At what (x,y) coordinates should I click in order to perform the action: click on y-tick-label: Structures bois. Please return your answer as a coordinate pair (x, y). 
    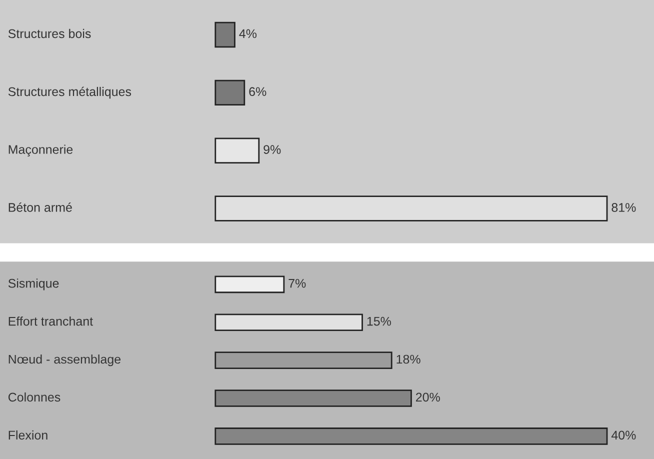
    Looking at the image, I should click on (49, 33).